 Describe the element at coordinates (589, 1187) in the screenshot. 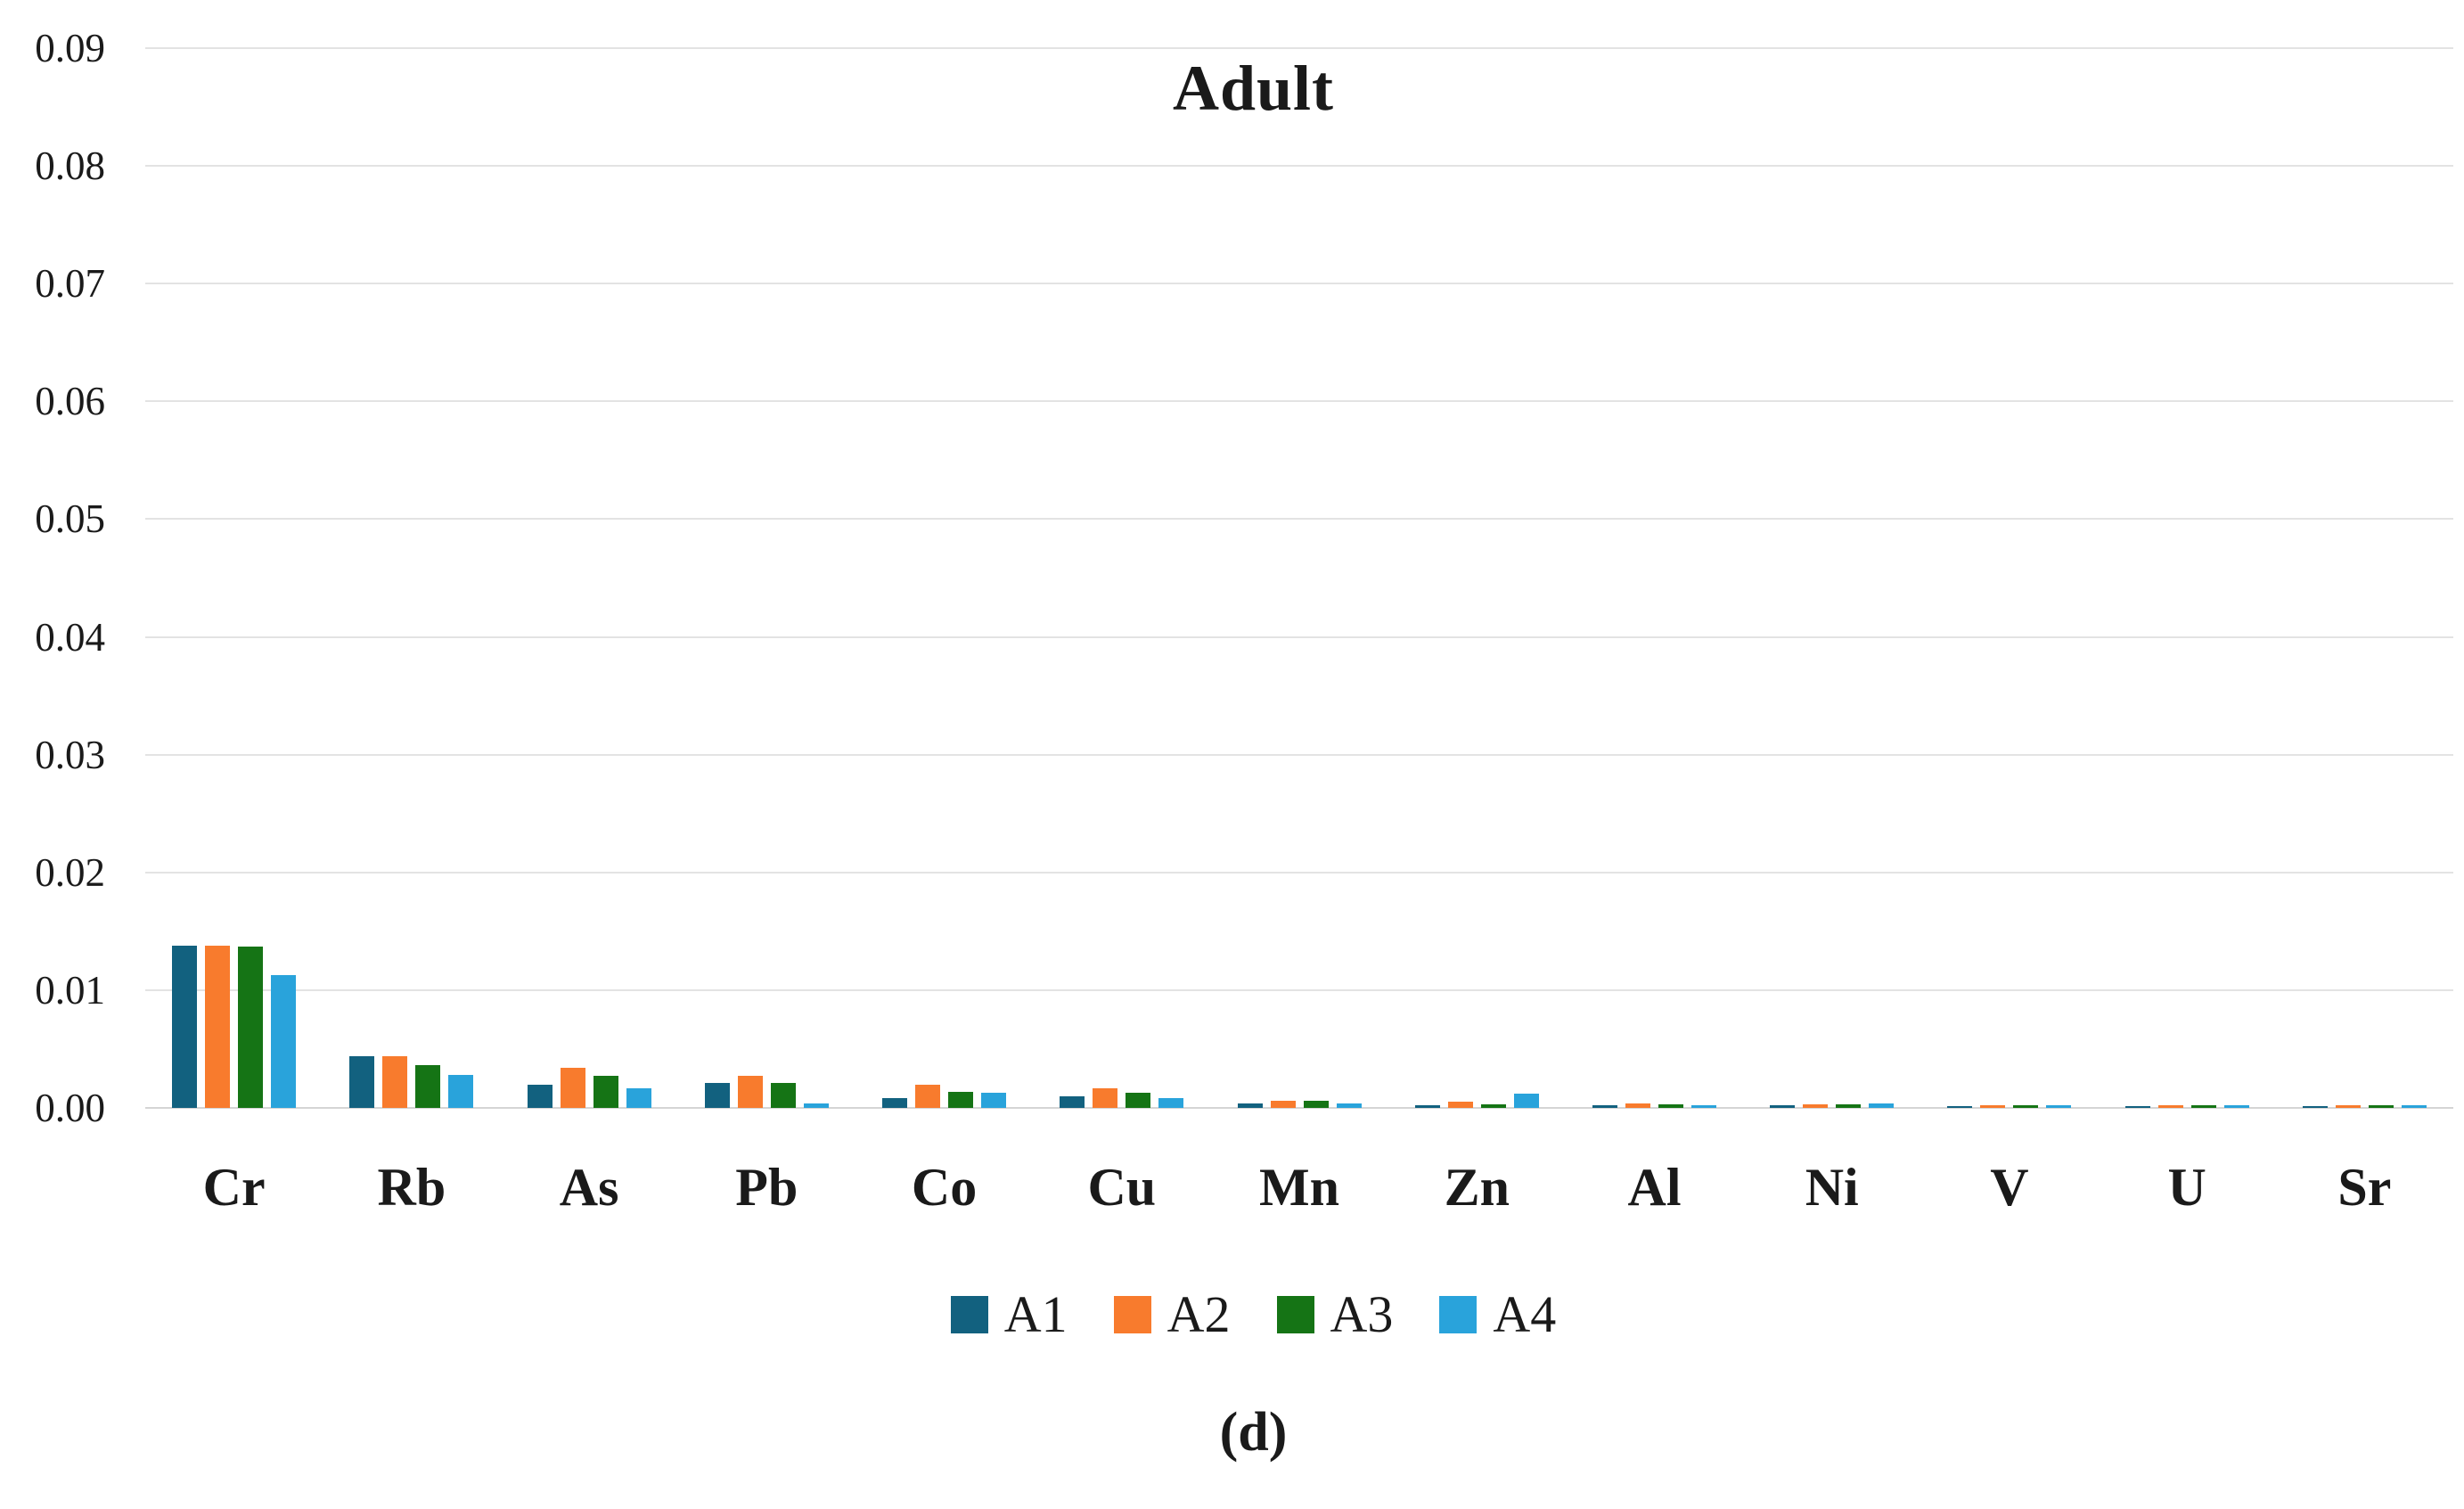

I see `x-category-label-as: As` at that location.